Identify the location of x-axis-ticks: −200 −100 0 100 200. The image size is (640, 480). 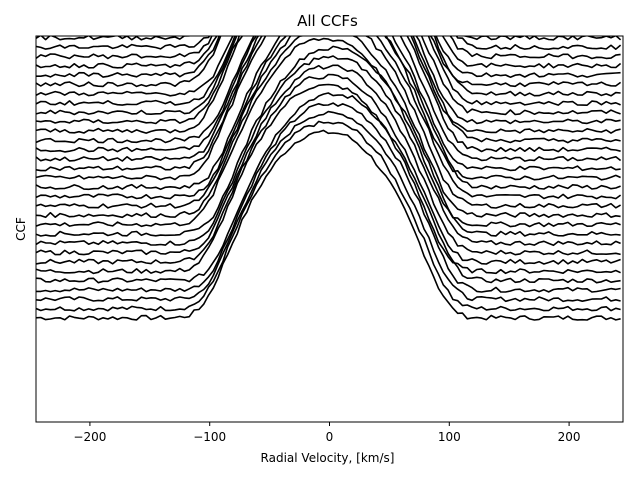
(327, 433).